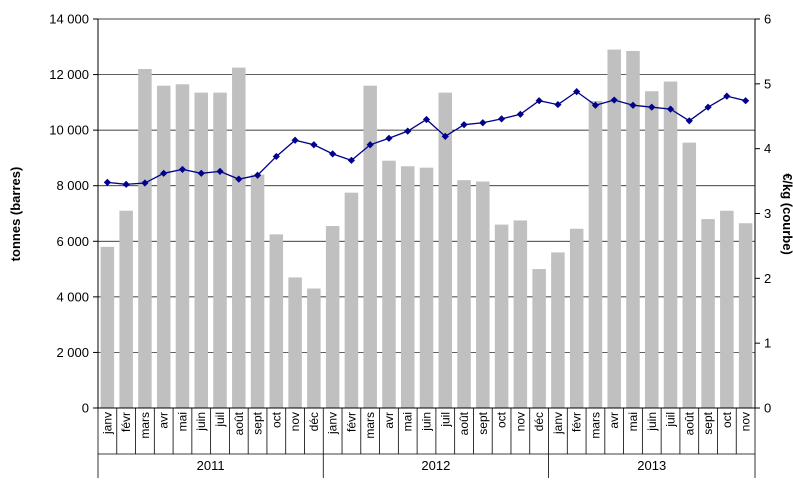 This screenshot has width=793, height=482. I want to click on left-tick-label: 10 000, so click(69, 130).